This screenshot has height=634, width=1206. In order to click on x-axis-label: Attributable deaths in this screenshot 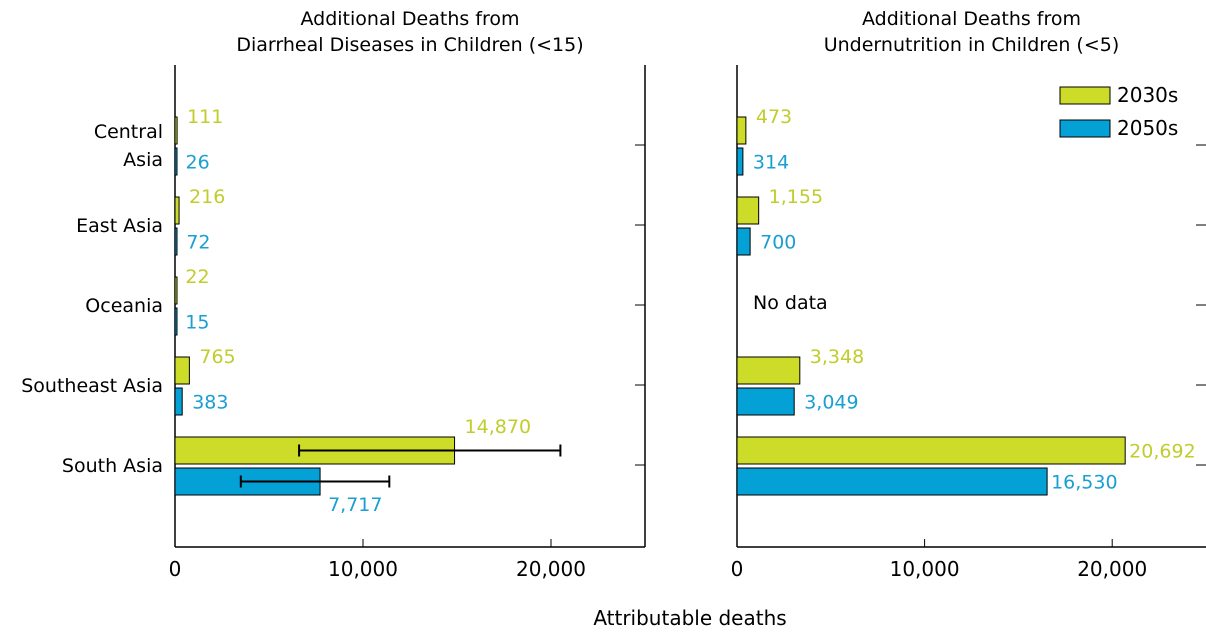, I will do `click(689, 618)`.